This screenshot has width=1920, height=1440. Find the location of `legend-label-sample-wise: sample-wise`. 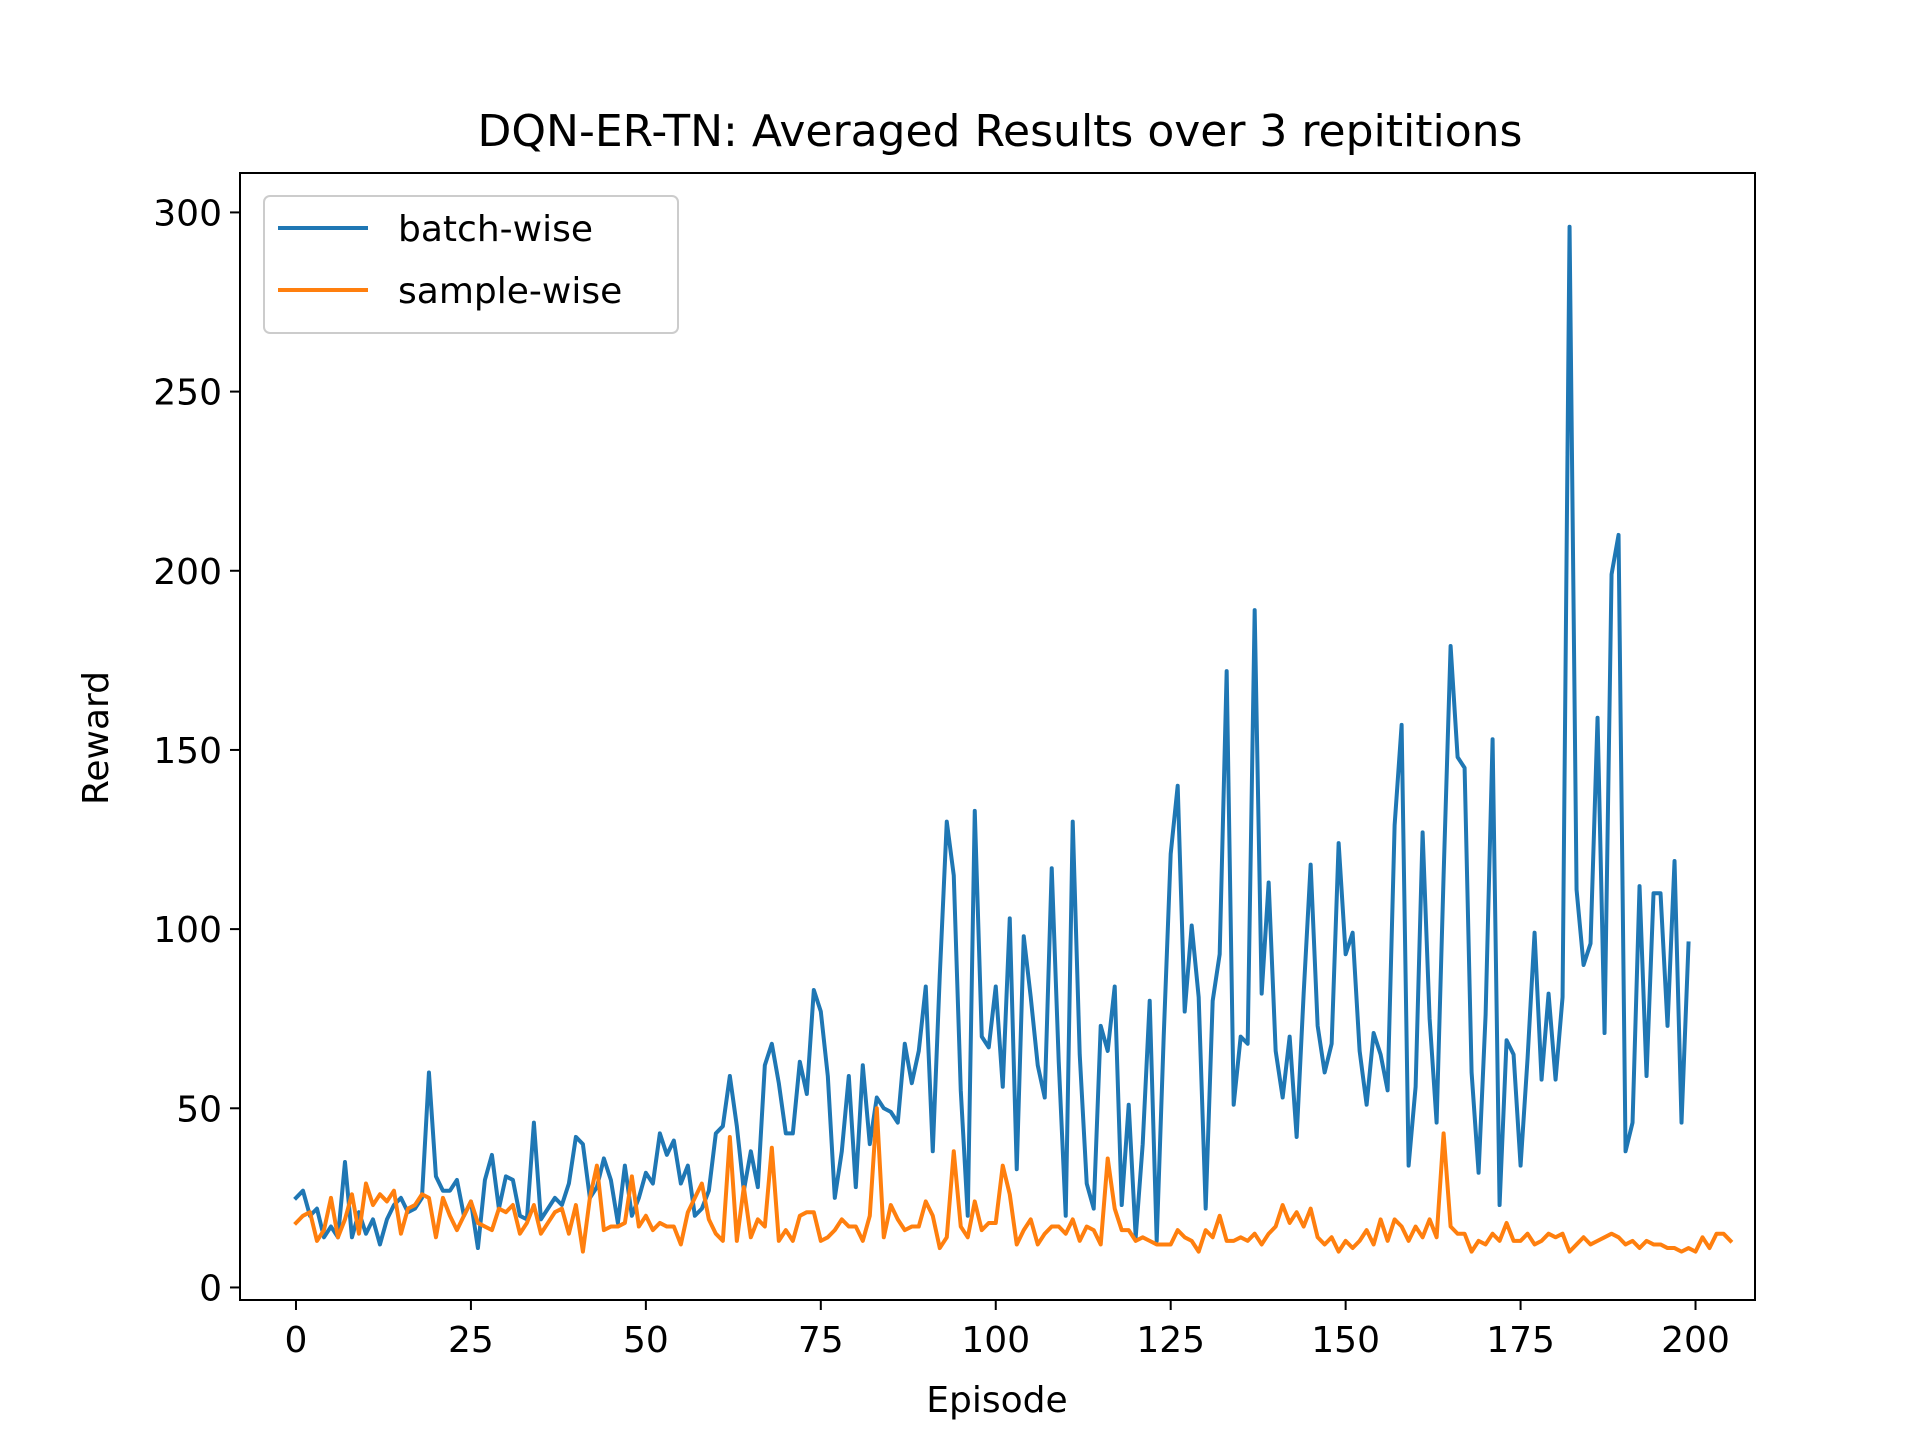

legend-label-sample-wise: sample-wise is located at coordinates (510, 291).